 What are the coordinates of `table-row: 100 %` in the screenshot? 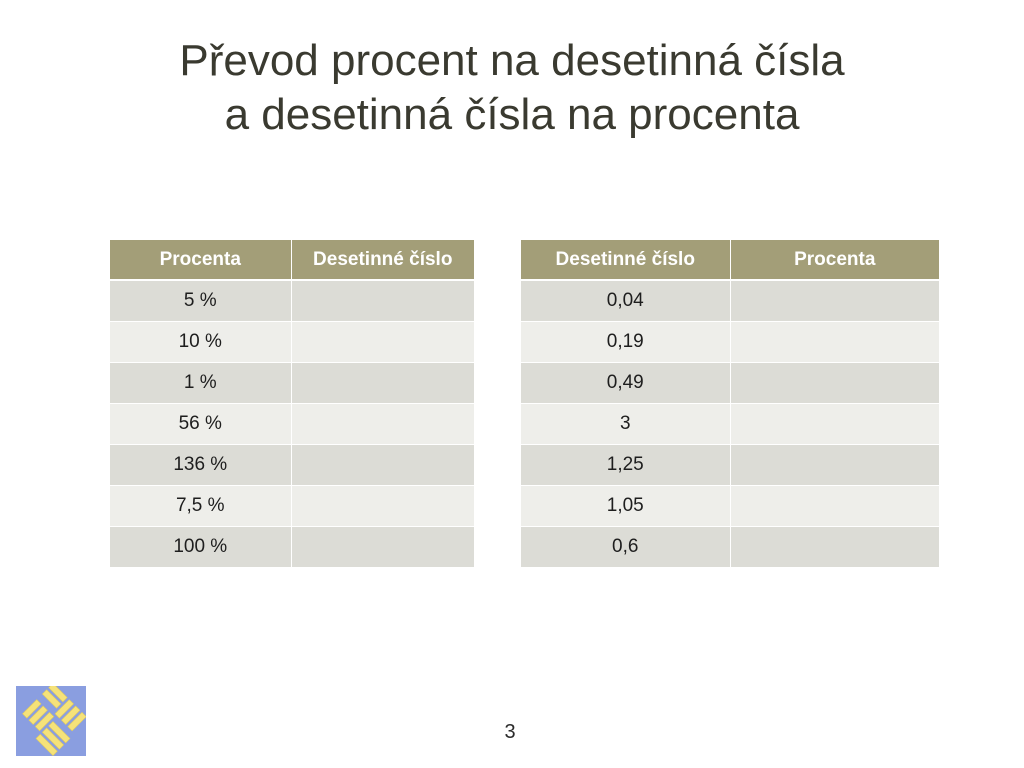 It's located at (292, 546).